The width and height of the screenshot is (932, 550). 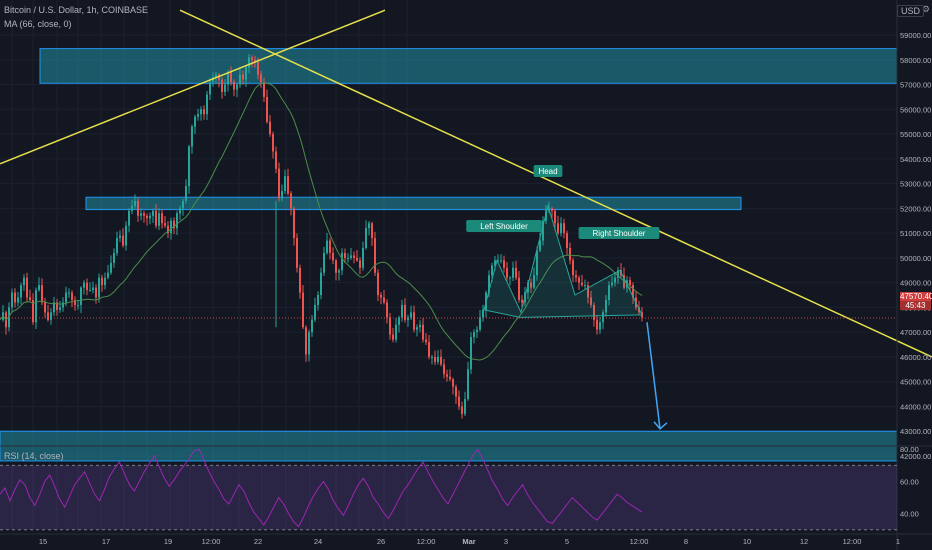 What do you see at coordinates (381, 541) in the screenshot?
I see `time-tick: 26` at bounding box center [381, 541].